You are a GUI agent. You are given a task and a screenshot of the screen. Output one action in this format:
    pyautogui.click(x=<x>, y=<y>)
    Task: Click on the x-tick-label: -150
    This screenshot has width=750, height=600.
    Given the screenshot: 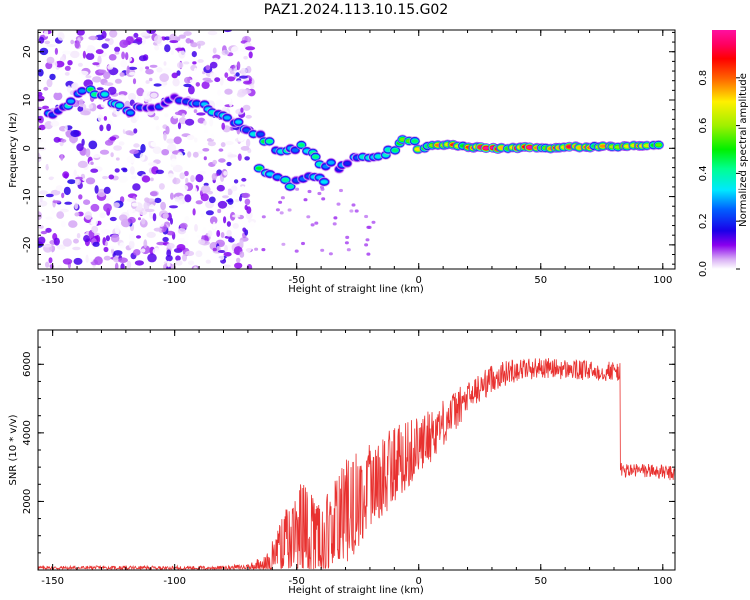 What is the action you would take?
    pyautogui.click(x=52, y=581)
    